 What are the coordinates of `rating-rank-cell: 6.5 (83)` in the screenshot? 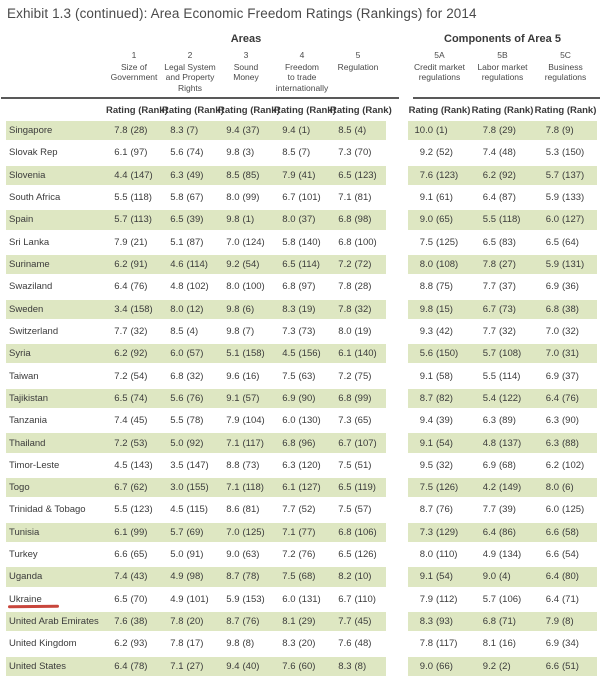 It's located at (502, 244).